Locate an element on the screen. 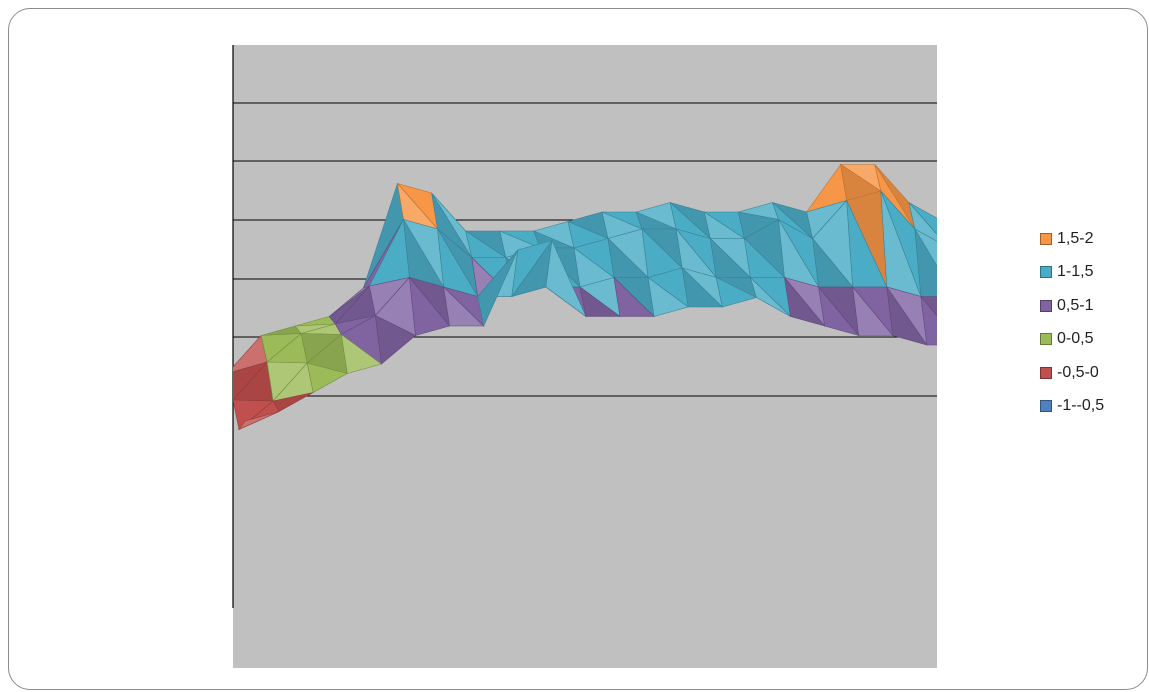 The width and height of the screenshot is (1149, 692). legend-label: -0,5-0 is located at coordinates (1078, 372).